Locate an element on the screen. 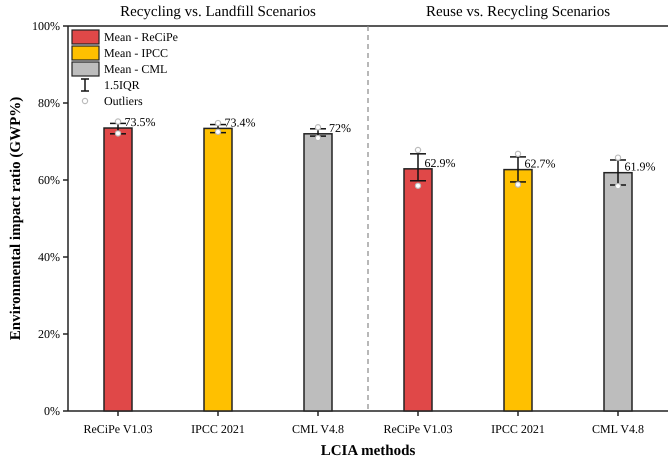  y-tick-label: 40% is located at coordinates (49, 257).